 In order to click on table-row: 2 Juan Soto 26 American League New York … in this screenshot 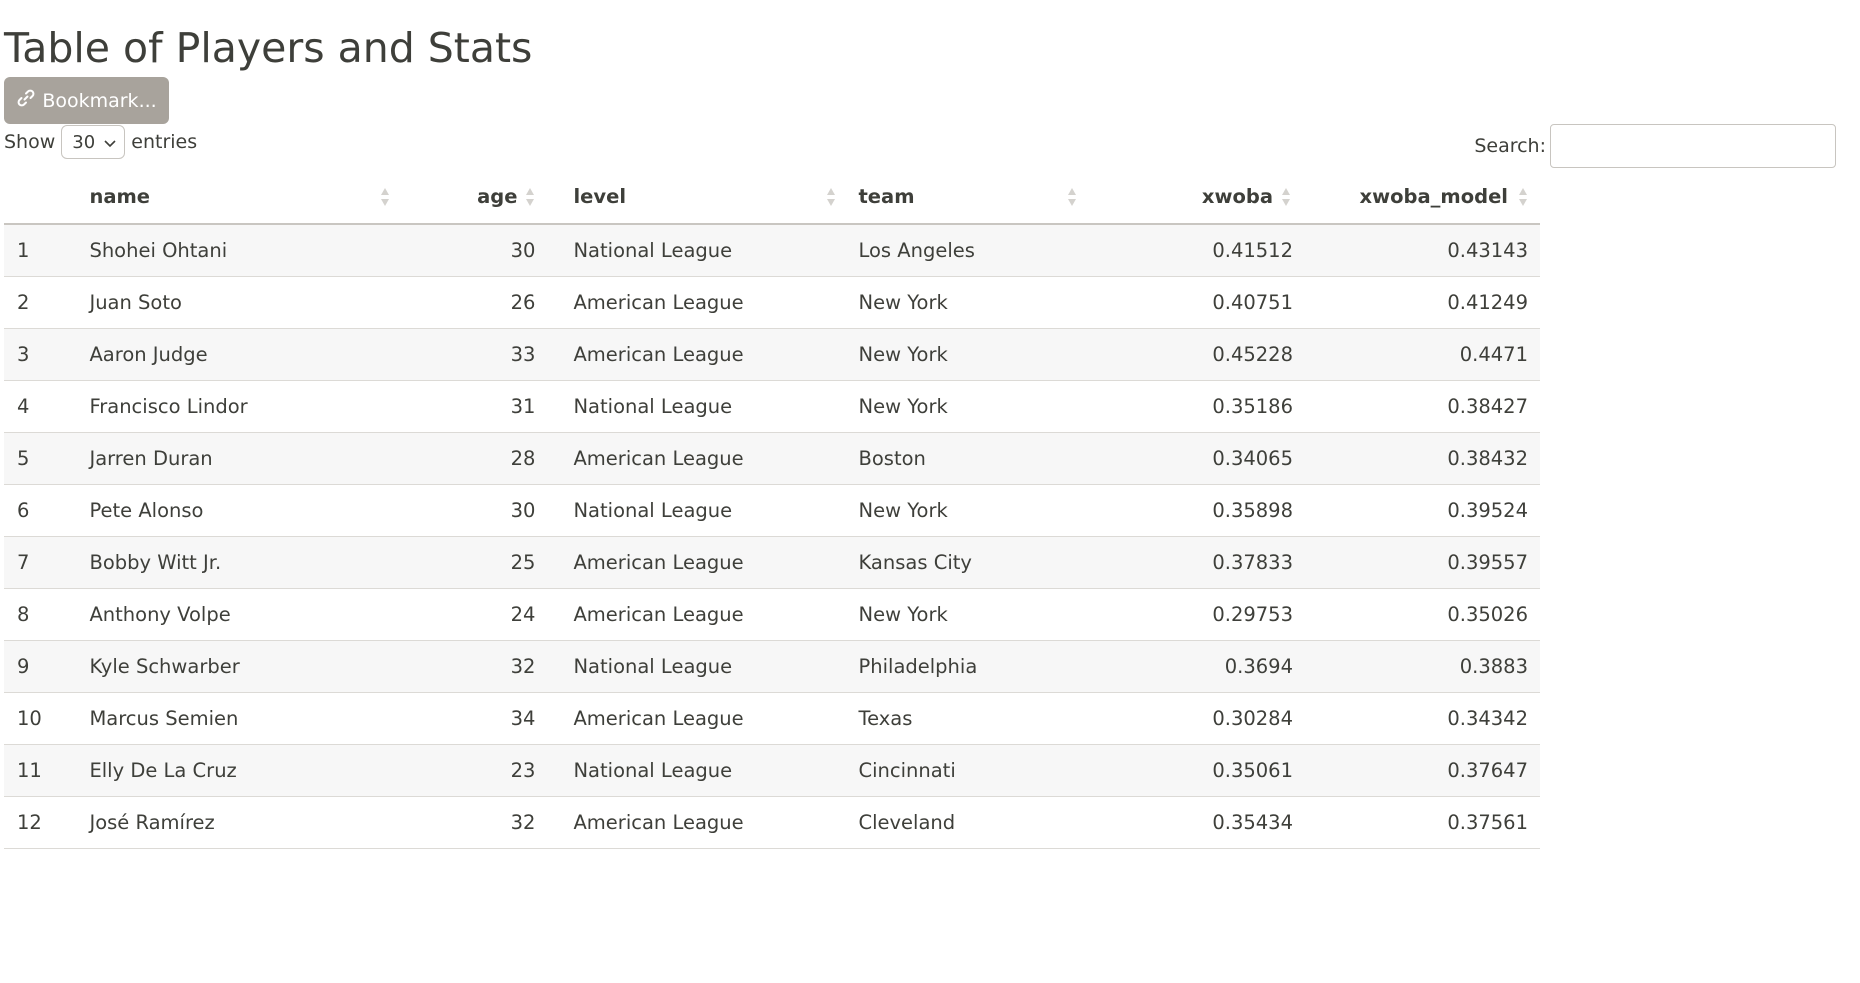, I will do `click(772, 302)`.